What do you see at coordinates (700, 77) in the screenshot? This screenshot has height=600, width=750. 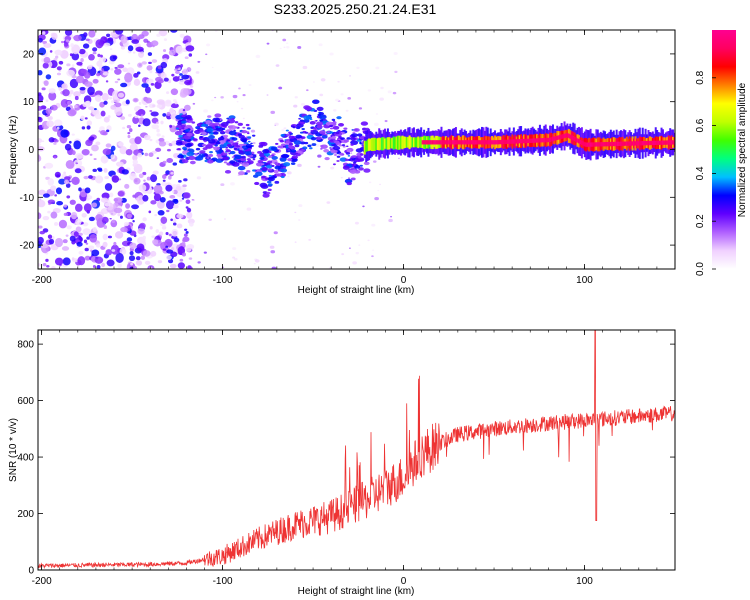 I see `colorbar-tick-label: 0.8` at bounding box center [700, 77].